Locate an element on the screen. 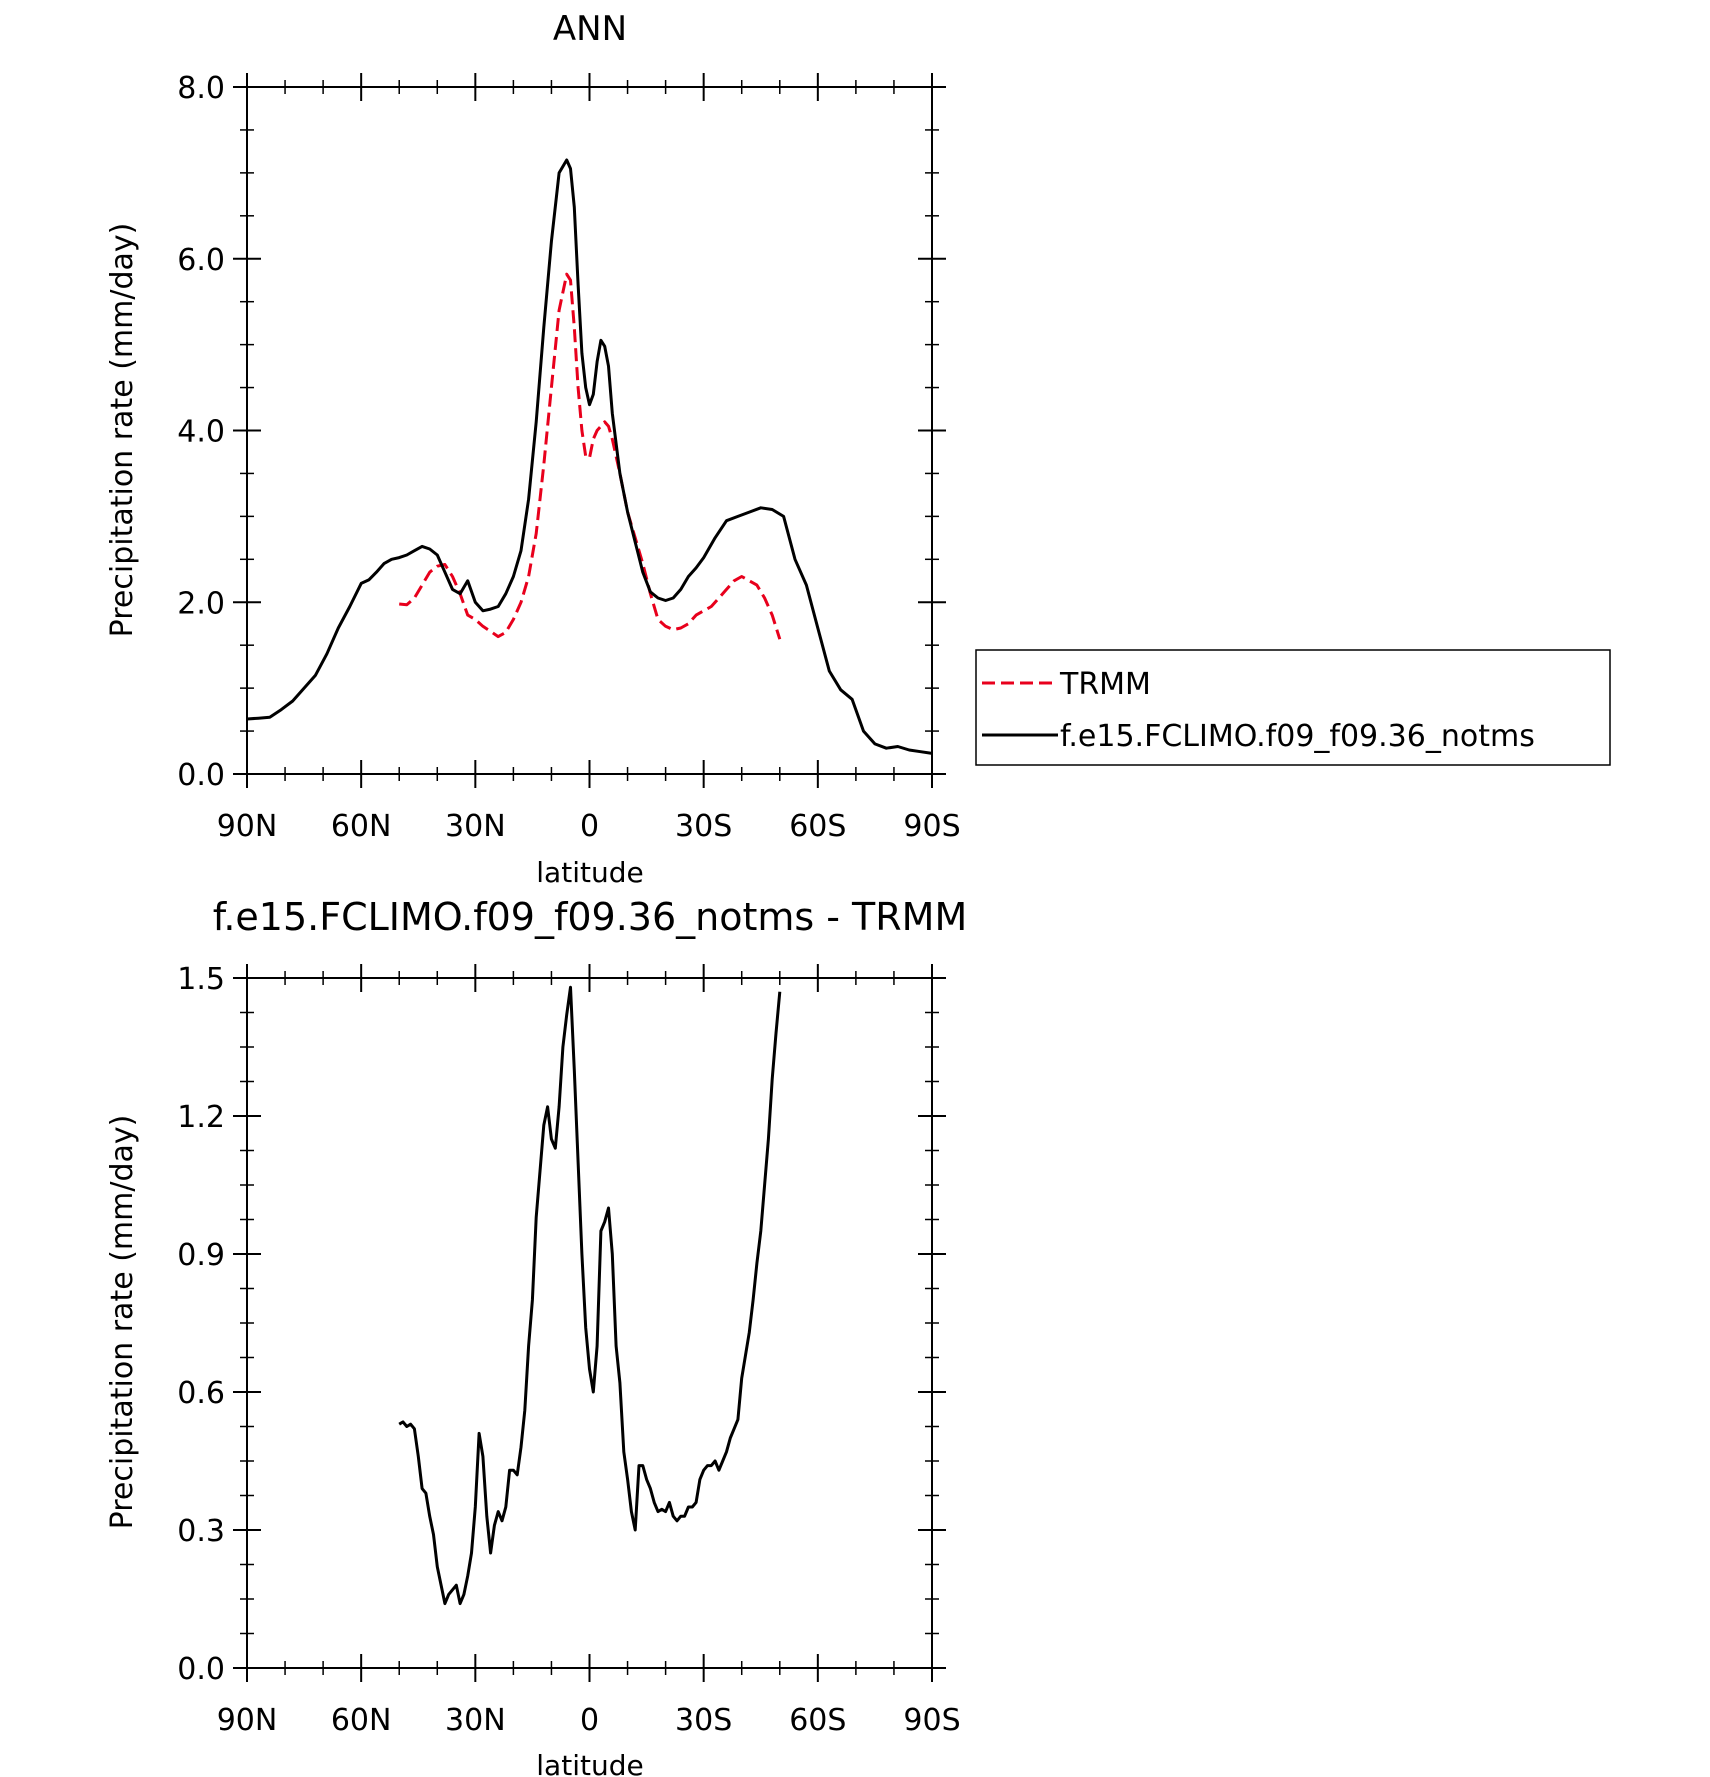 This screenshot has width=1710, height=1777. y-tick-label: 1.2 is located at coordinates (201, 1117).